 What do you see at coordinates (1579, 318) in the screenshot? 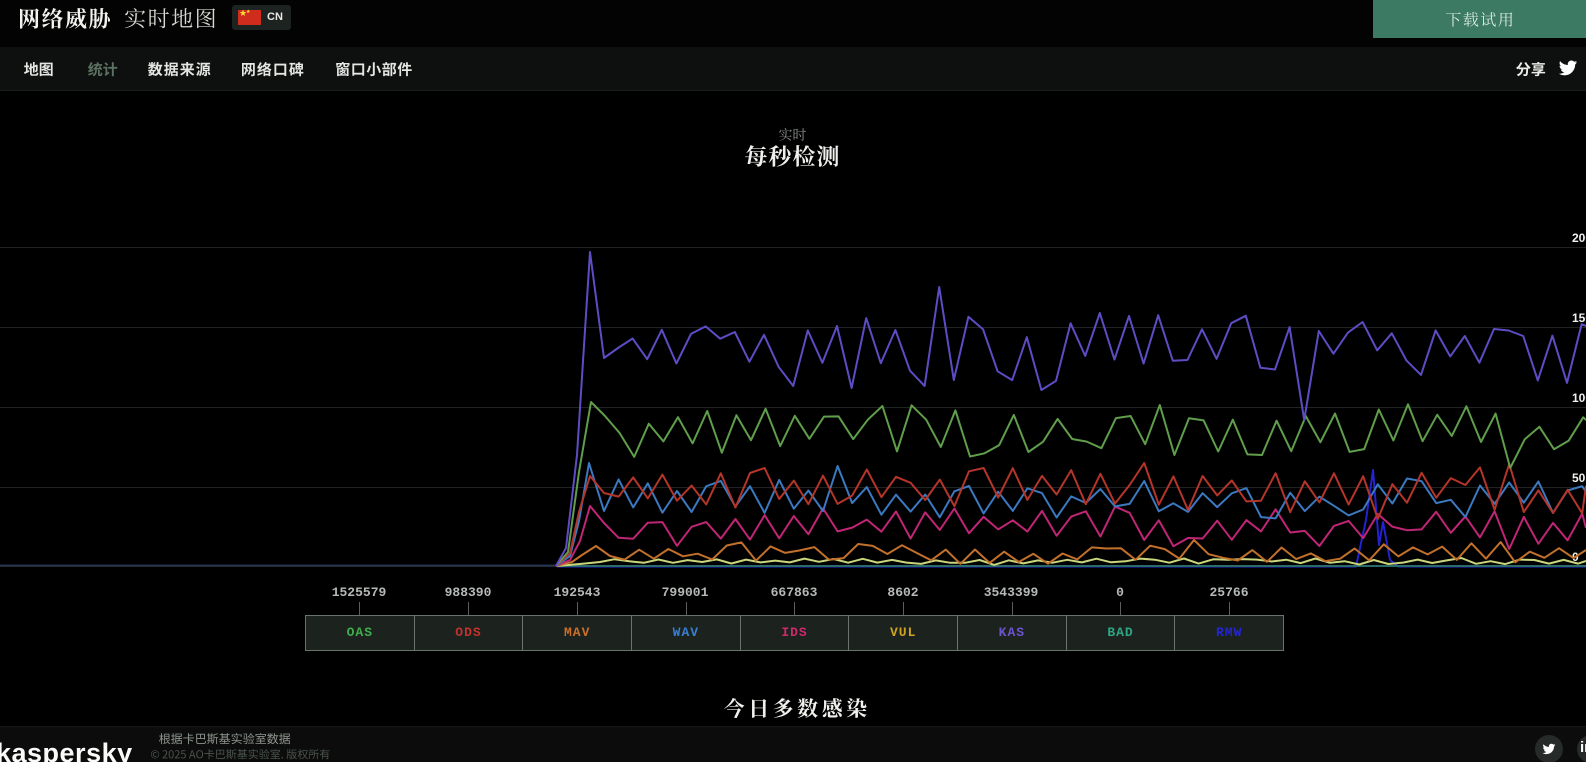
I see `svg-text: 150` at bounding box center [1579, 318].